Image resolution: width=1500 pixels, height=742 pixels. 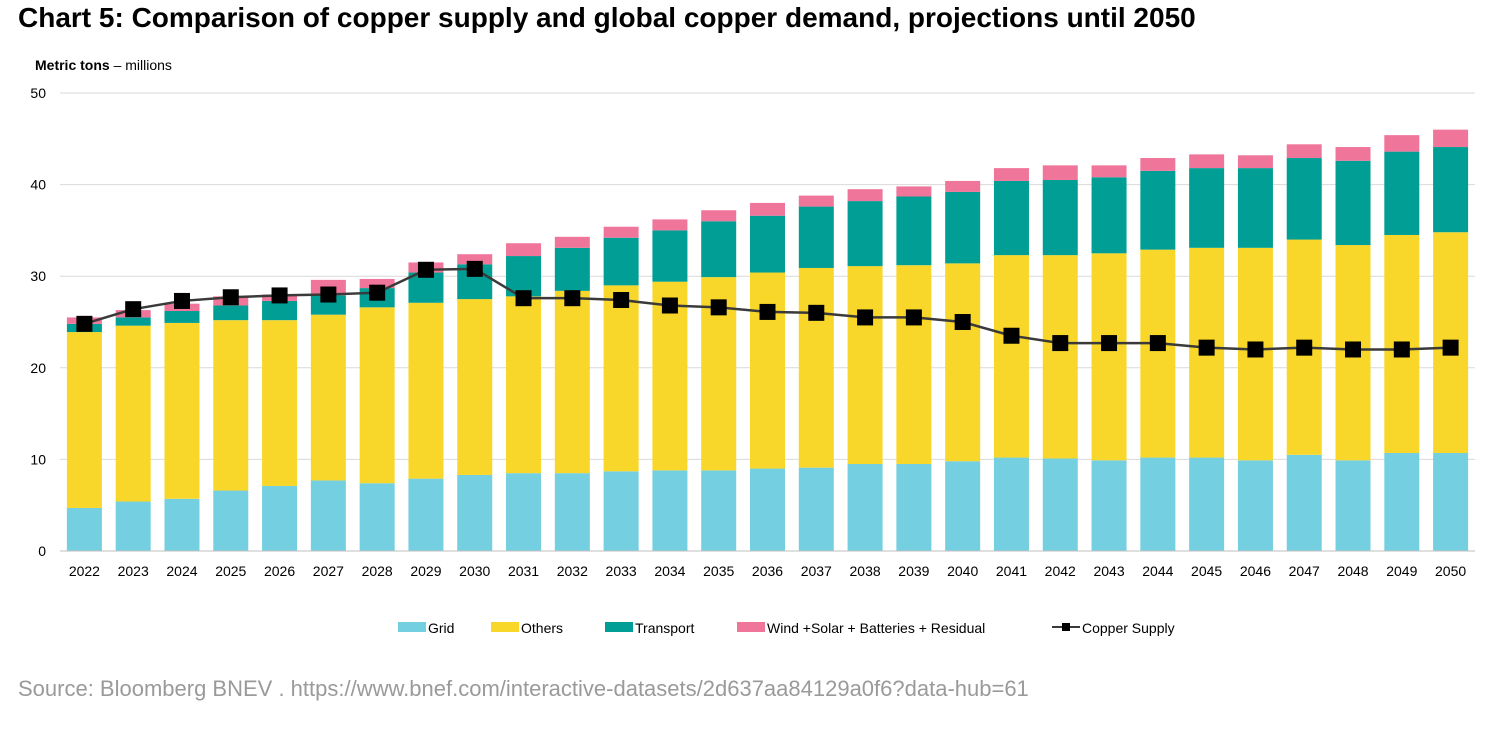 I want to click on bar-grid-2046, so click(x=1255, y=505).